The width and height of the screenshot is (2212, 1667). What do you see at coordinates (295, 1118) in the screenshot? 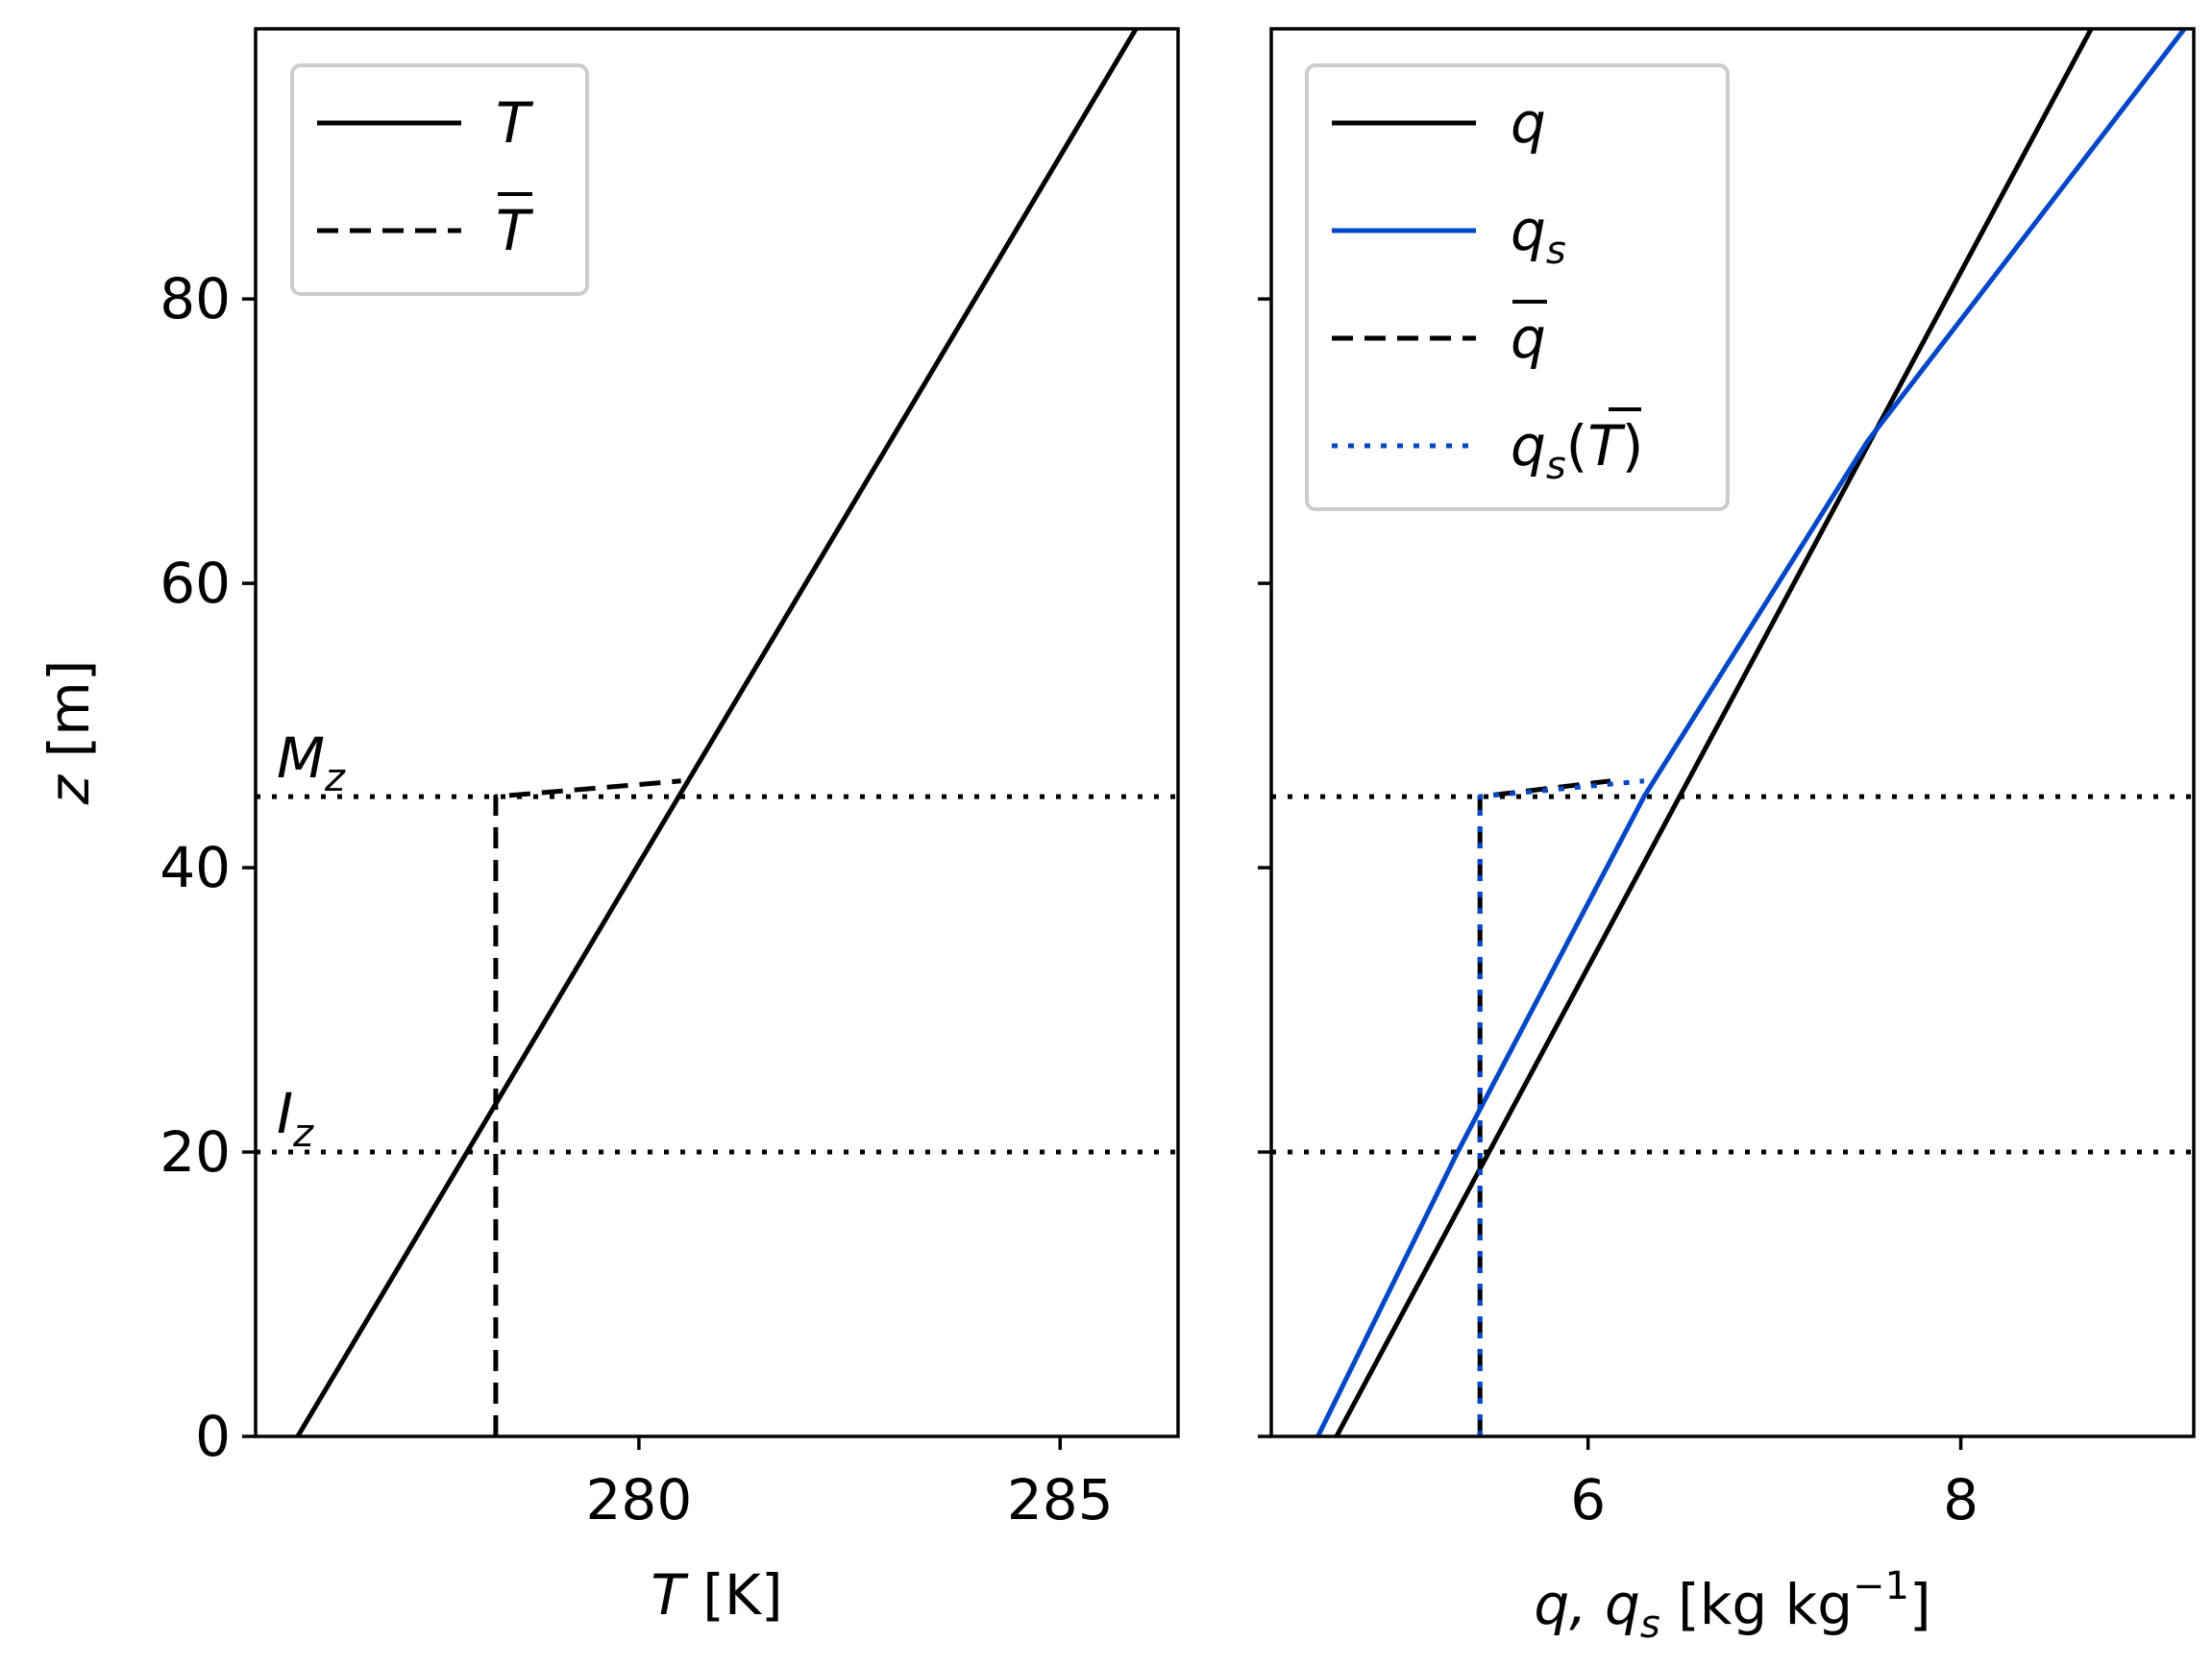
I see `annotation-I: Iz` at bounding box center [295, 1118].